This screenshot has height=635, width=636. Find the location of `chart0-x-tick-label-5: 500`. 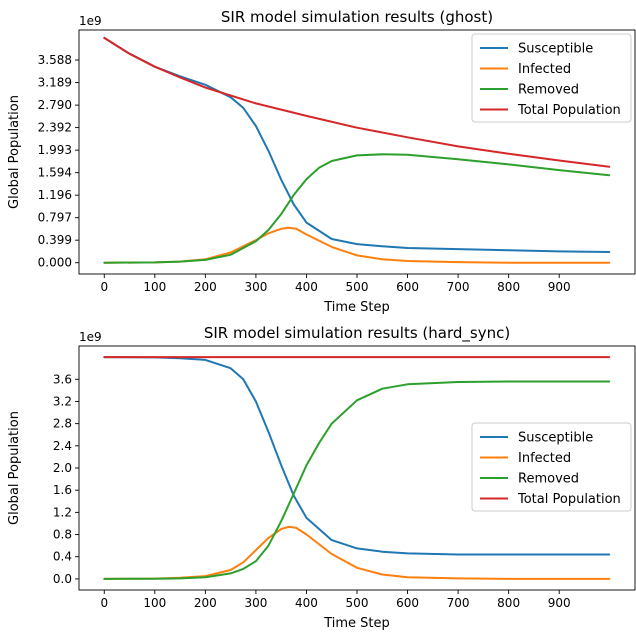

chart0-x-tick-label-5: 500 is located at coordinates (357, 287).